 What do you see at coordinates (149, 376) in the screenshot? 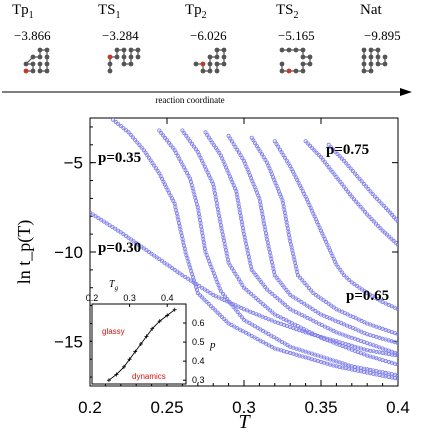
I see `inset-label-dynamics: dynamics` at bounding box center [149, 376].